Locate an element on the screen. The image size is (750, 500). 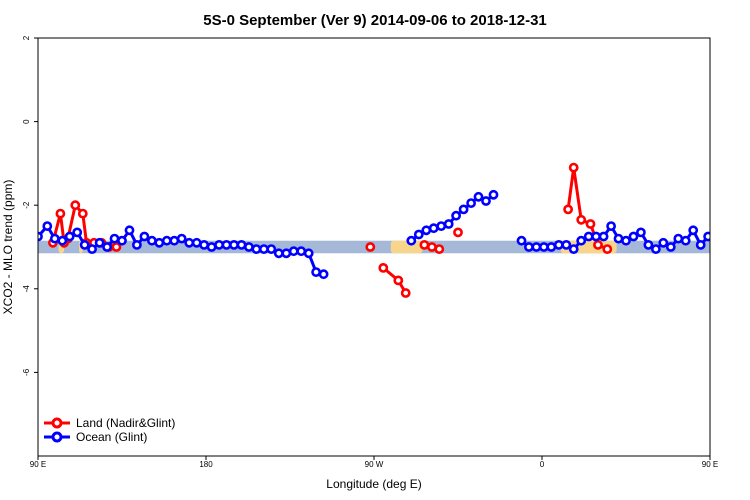
x-tick-label-0: 90 E is located at coordinates (38, 464).